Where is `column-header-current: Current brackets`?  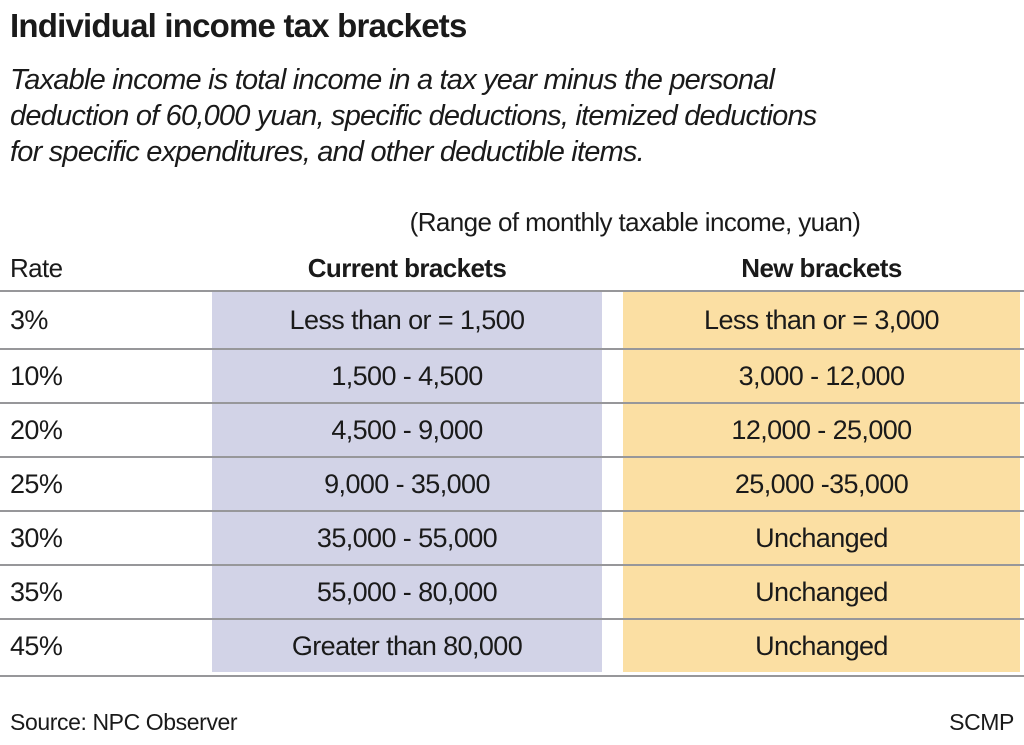
column-header-current: Current brackets is located at coordinates (407, 268).